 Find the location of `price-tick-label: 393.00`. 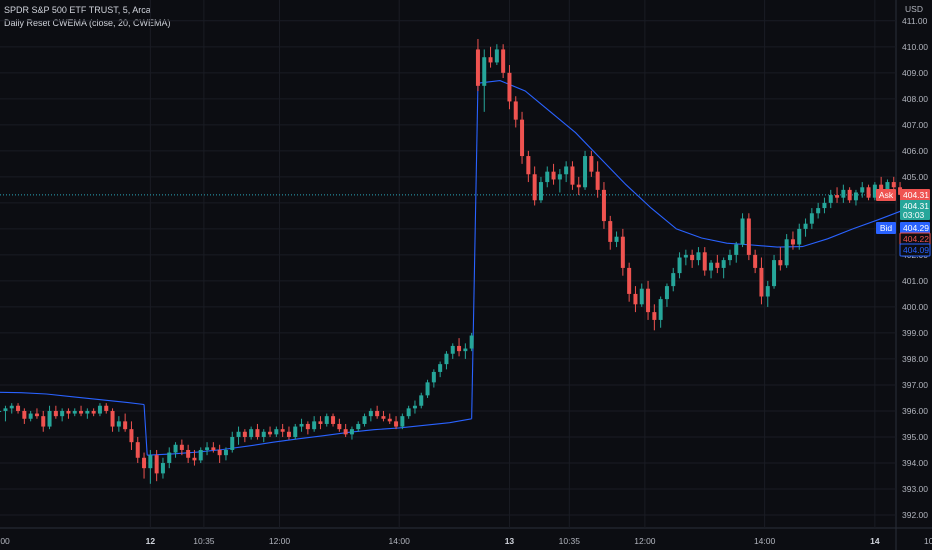

price-tick-label: 393.00 is located at coordinates (915, 489).